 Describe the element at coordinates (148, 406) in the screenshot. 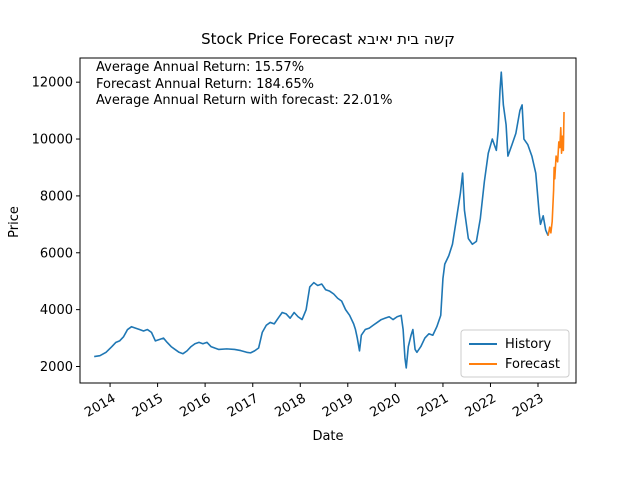

I see `x-tick-label: 2015` at that location.